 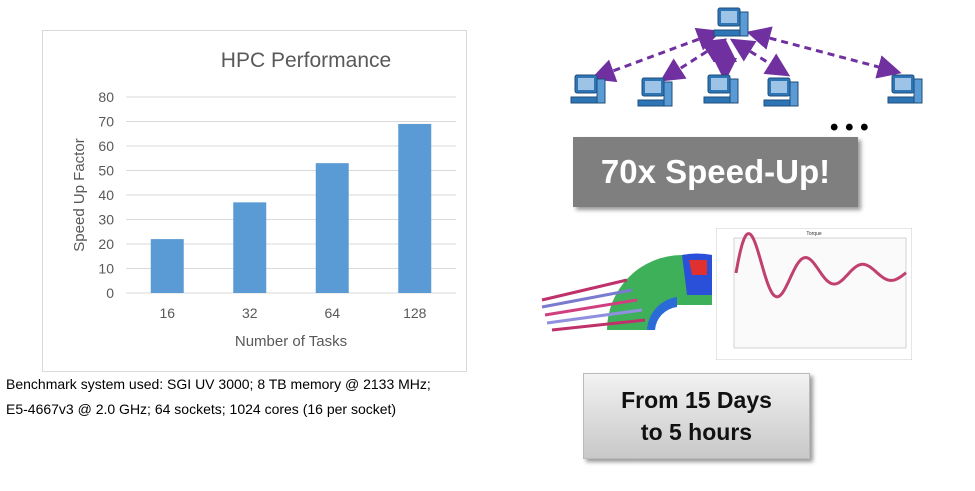 I want to click on network-diagram: • • •, so click(x=746, y=73).